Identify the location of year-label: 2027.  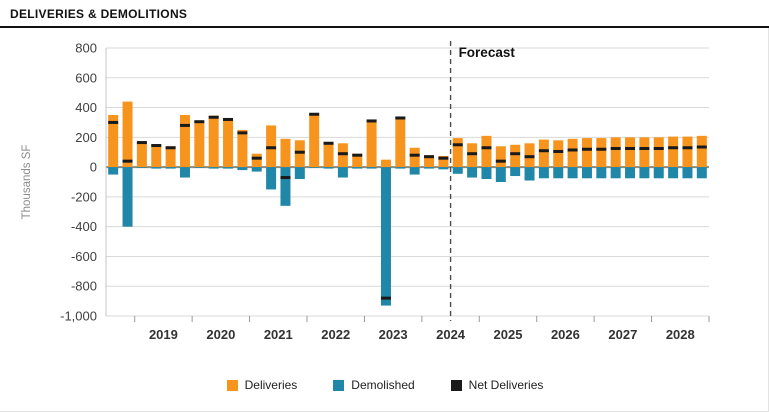
(622, 334).